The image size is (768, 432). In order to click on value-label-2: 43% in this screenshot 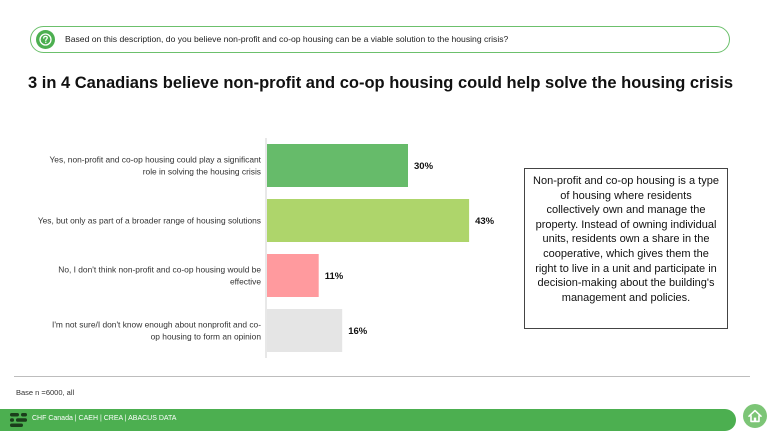, I will do `click(485, 221)`.